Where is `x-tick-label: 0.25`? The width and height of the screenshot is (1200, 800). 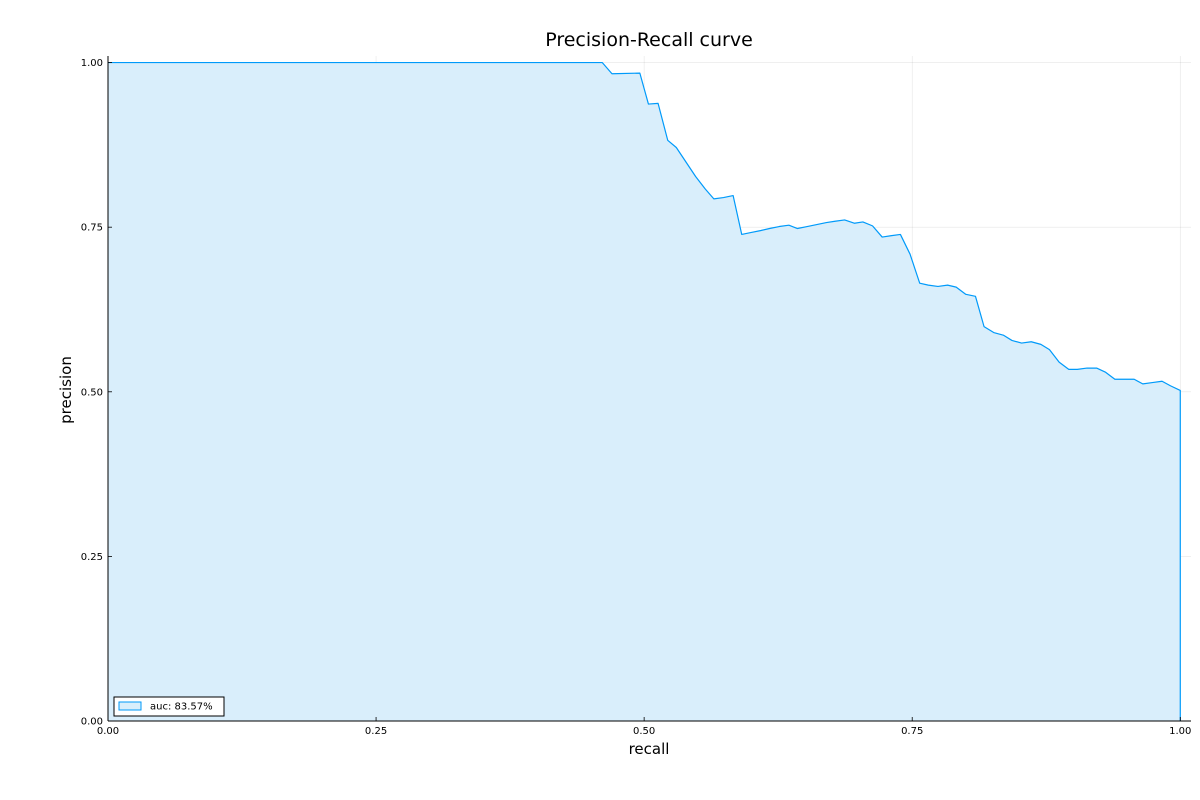 x-tick-label: 0.25 is located at coordinates (376, 731).